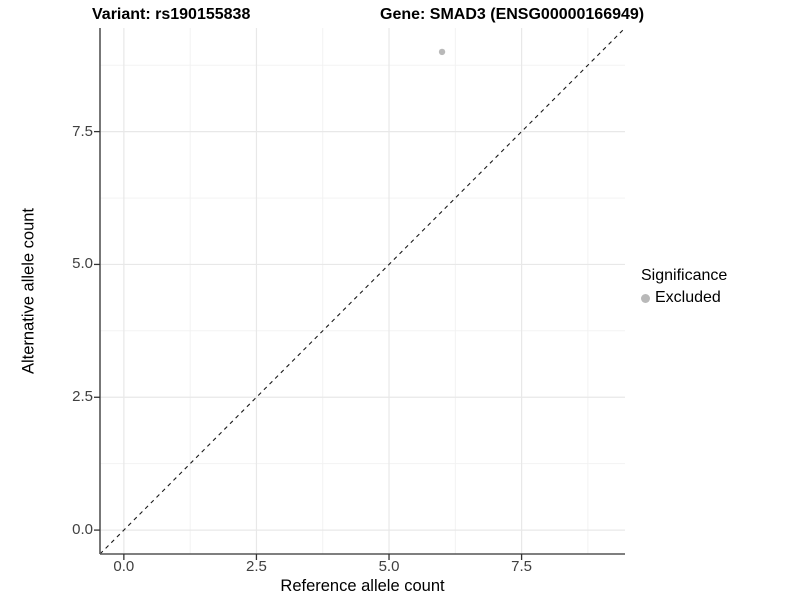 Image resolution: width=800 pixels, height=600 pixels. Describe the element at coordinates (256, 566) in the screenshot. I see `x-tick-label: 2.5` at that location.